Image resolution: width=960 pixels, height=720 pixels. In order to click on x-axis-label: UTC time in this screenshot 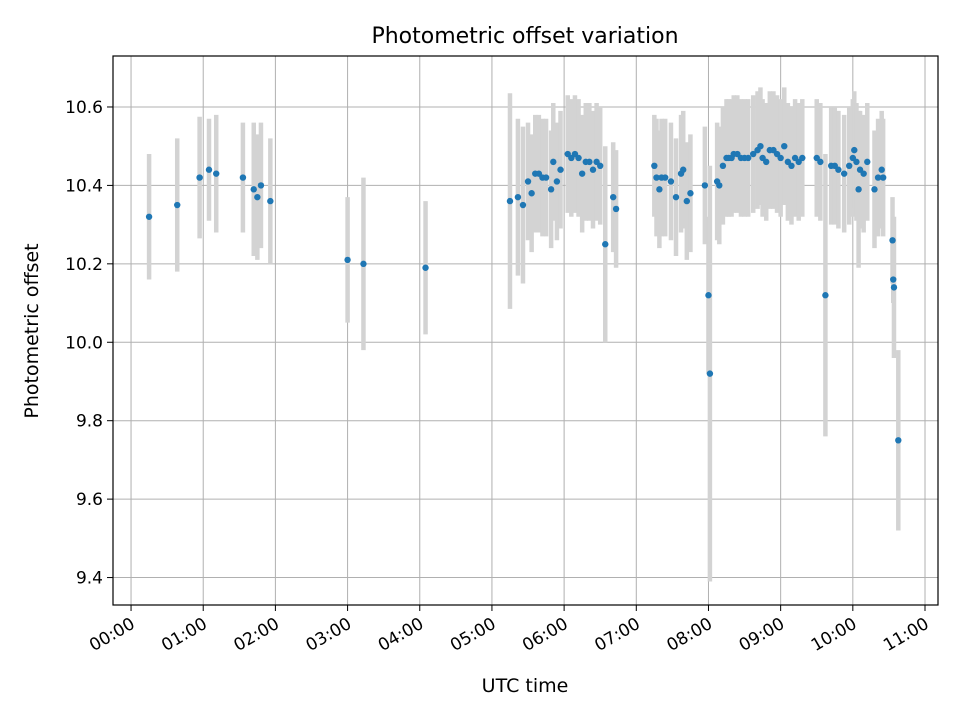, I will do `click(525, 686)`.